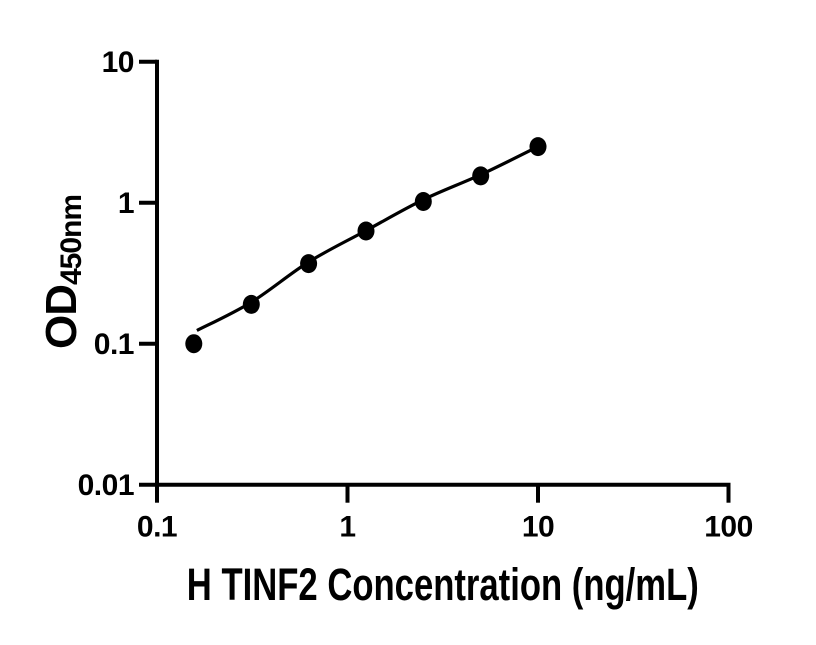 The height and width of the screenshot is (645, 816). Describe the element at coordinates (62, 272) in the screenshot. I see `y-axis-title: OD450nm` at that location.